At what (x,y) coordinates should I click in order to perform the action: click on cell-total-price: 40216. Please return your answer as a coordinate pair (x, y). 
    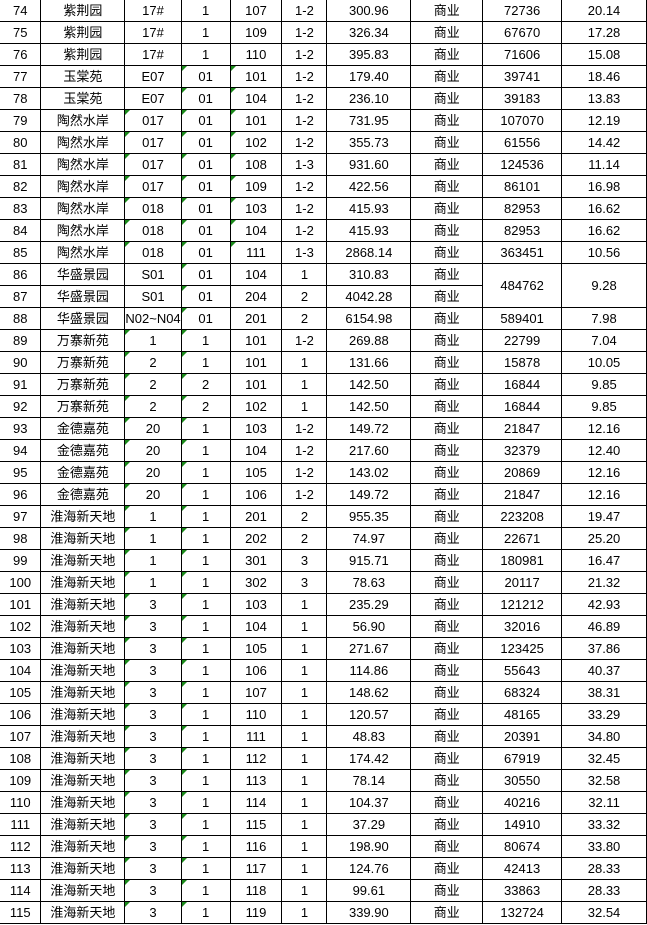
    Looking at the image, I should click on (522, 802).